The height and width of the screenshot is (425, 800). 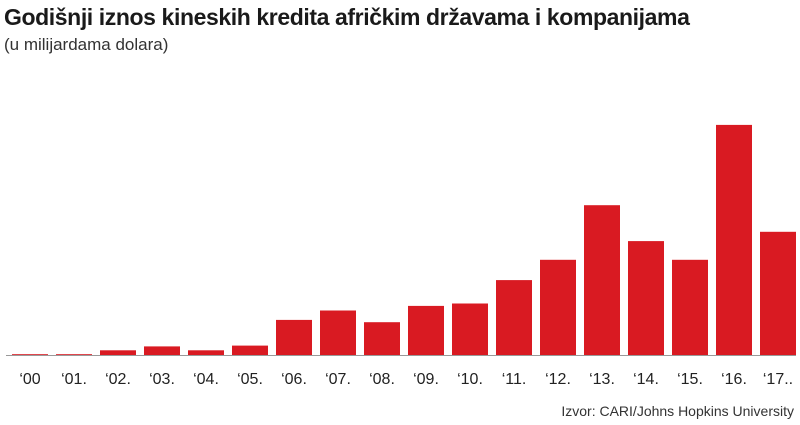 I want to click on x-tick-label-8: ‘08., so click(x=382, y=379).